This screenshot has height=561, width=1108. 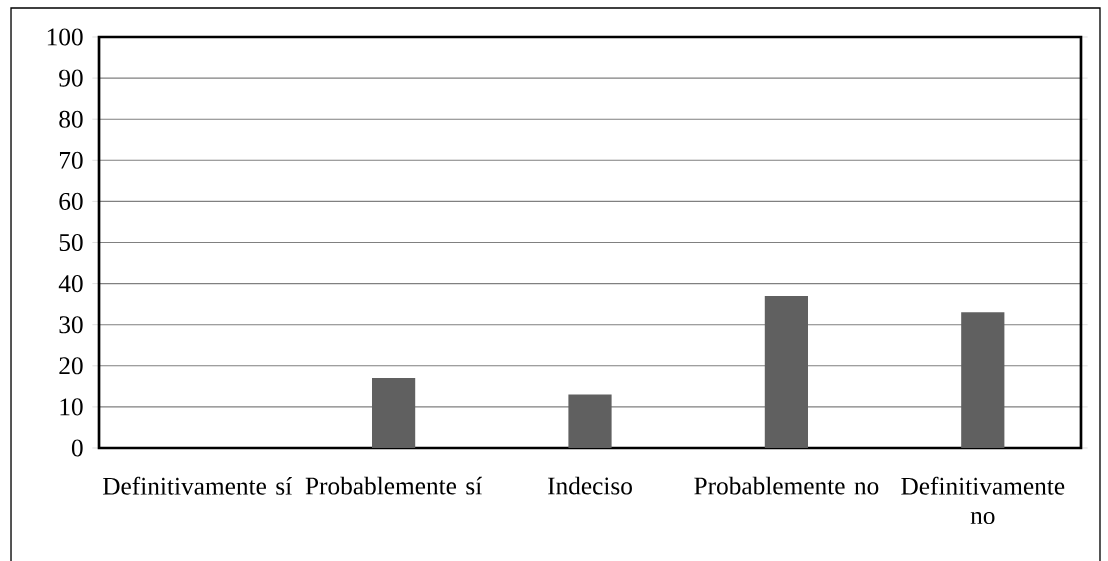 I want to click on x-tick-label: Definitivamente sí, so click(x=197, y=485).